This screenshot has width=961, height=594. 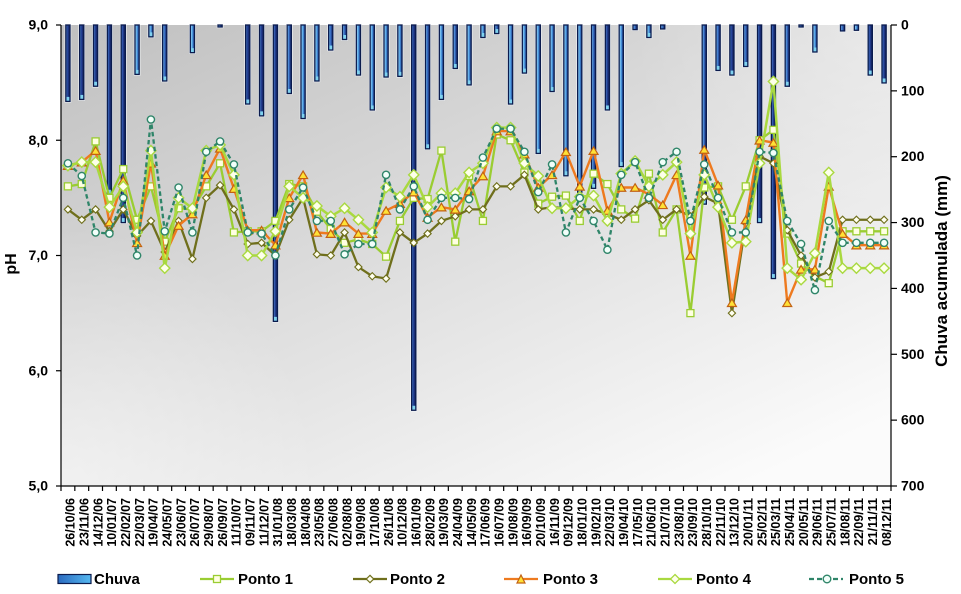 I want to click on svg-text: 11/10/07, so click(x=237, y=522).